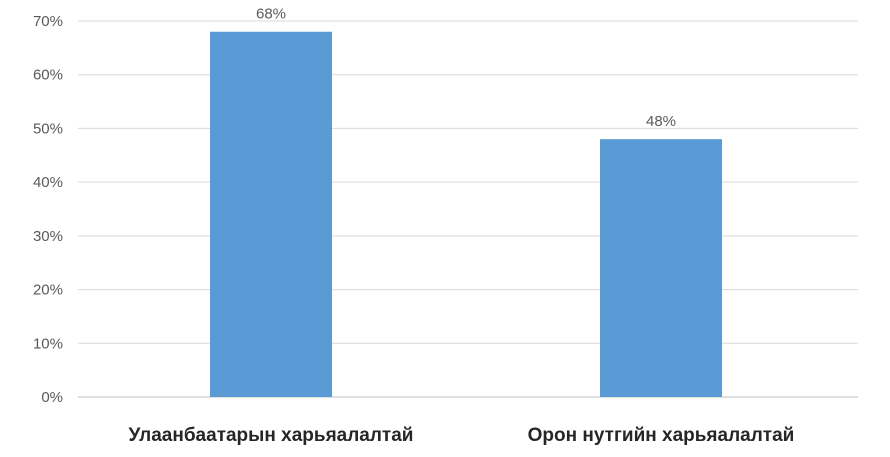 The width and height of the screenshot is (890, 457). I want to click on y-tick-label: 0%, so click(52, 397).